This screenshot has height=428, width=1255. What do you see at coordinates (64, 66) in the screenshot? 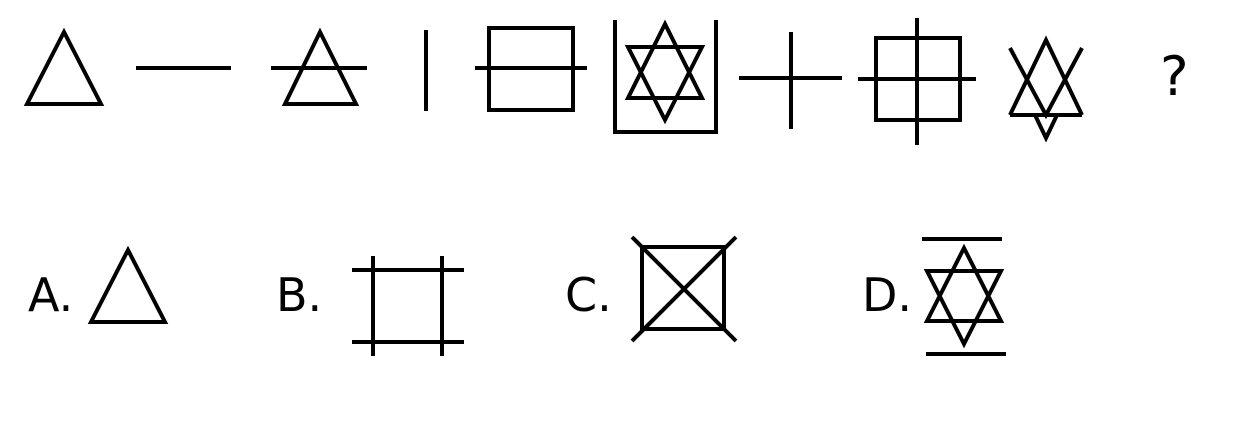
I see `seq-1-triangle` at bounding box center [64, 66].